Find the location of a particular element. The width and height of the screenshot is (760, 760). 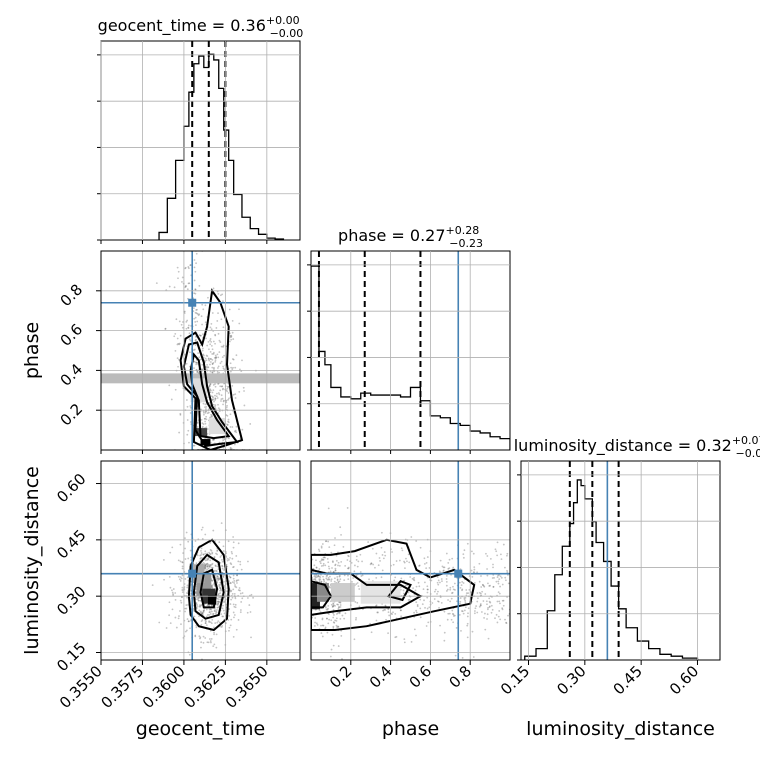

tick-label-luminosity_distance: 0.45 is located at coordinates (71, 544).